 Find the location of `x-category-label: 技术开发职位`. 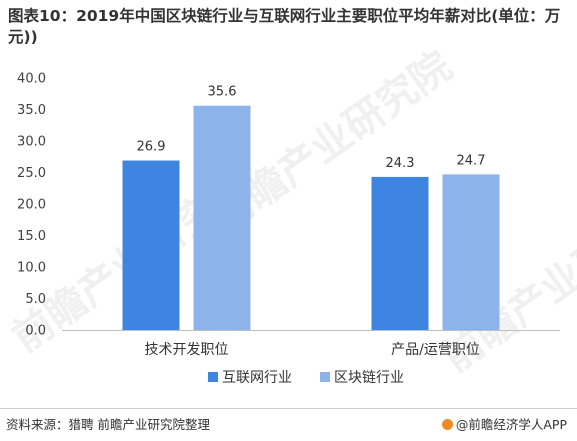

x-category-label: 技术开发职位 is located at coordinates (187, 350).